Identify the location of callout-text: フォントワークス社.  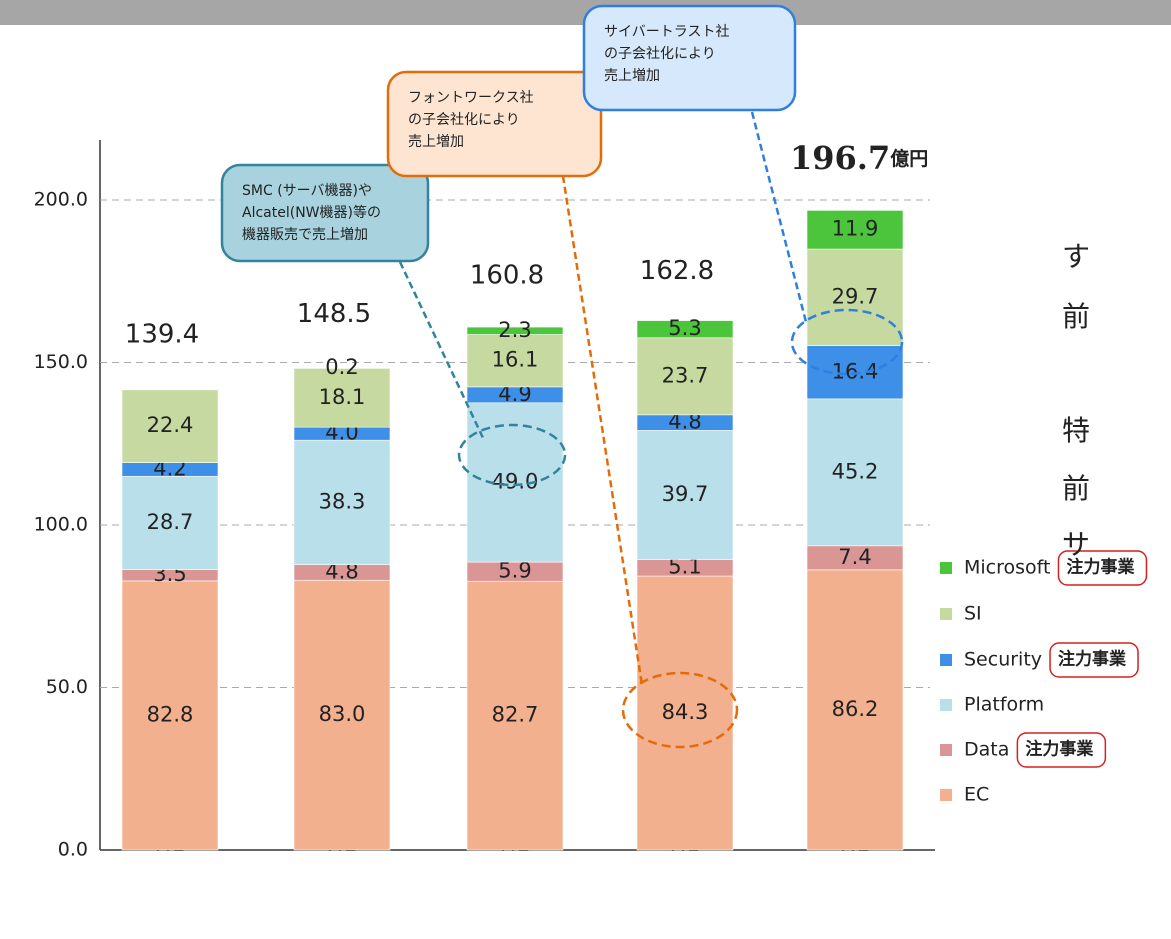
(471, 98).